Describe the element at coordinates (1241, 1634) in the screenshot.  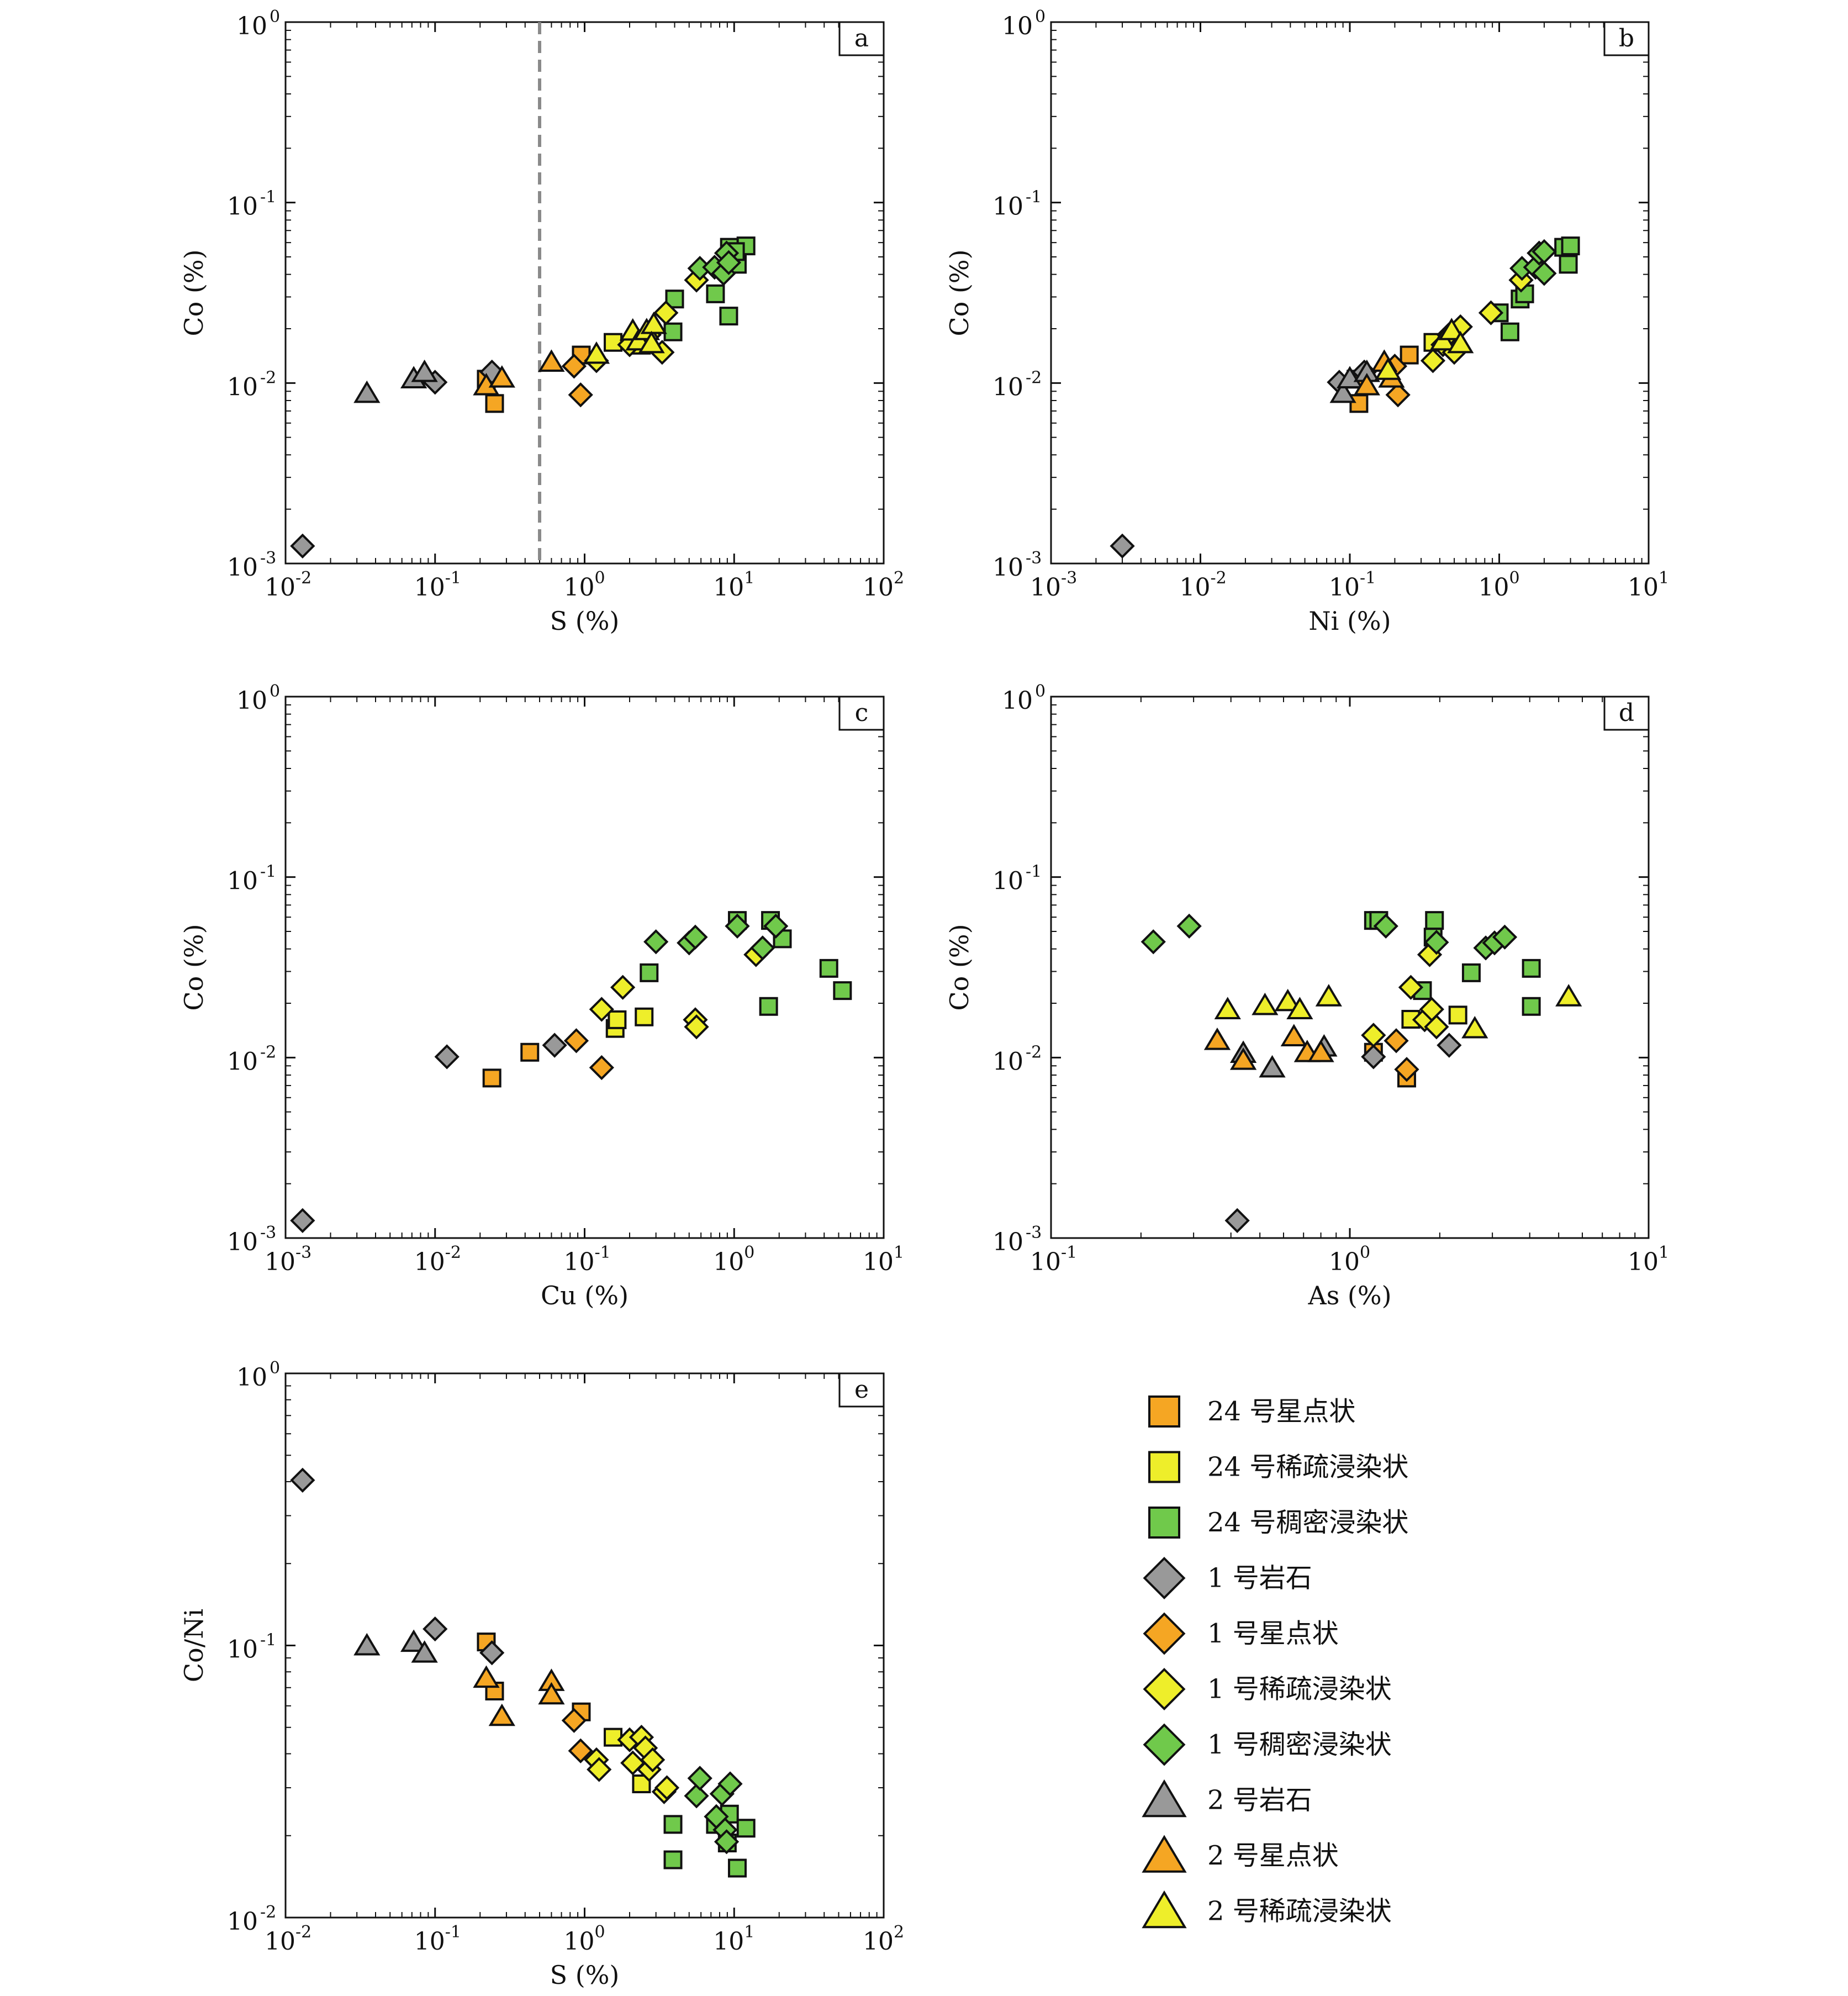
I see `legend-item-d1_star: 1 号星点状` at that location.